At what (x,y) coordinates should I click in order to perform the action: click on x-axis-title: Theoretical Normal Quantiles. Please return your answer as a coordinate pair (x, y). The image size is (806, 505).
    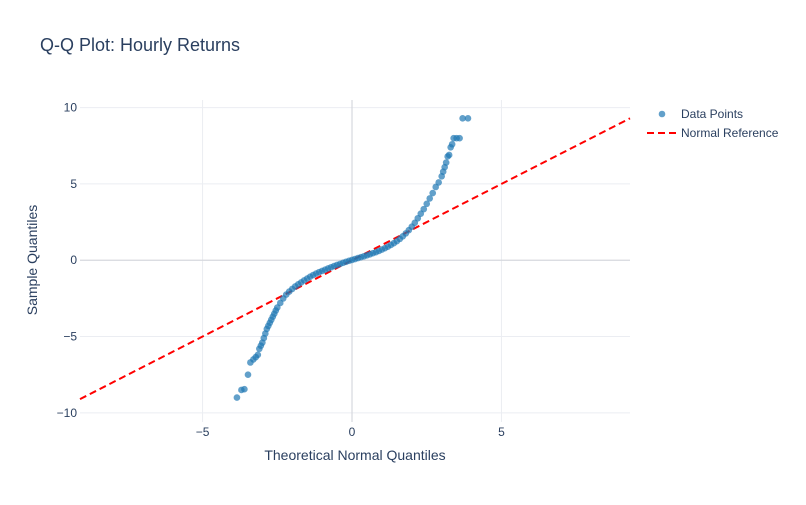
    Looking at the image, I should click on (354, 455).